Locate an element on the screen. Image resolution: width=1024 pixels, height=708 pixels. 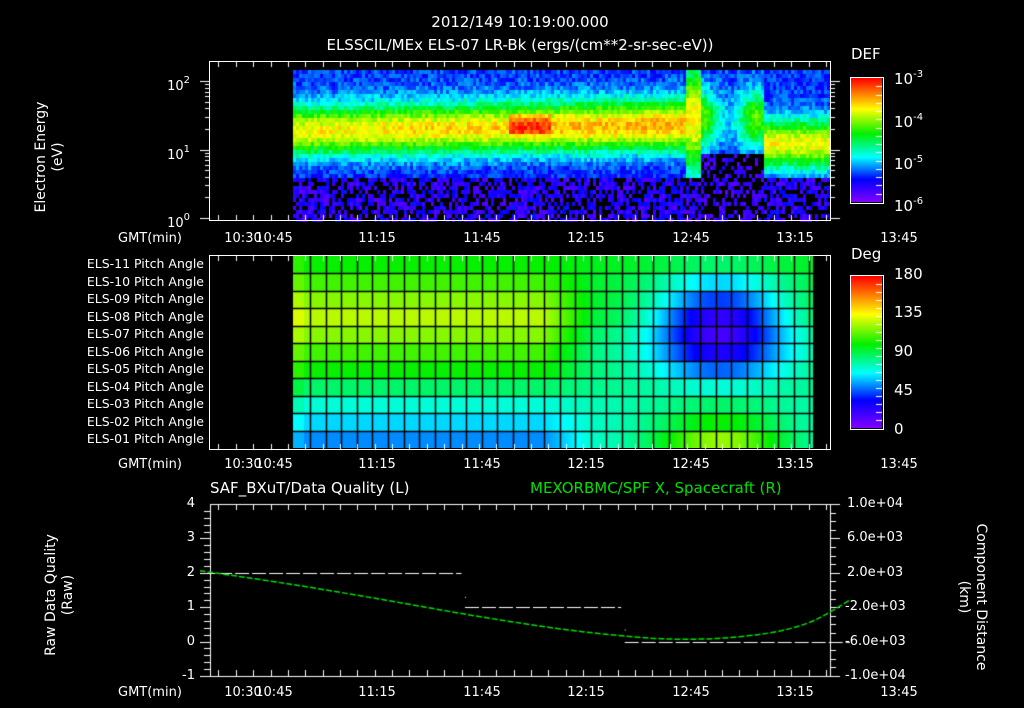
left-ytick-label: -1 is located at coordinates (188, 675).